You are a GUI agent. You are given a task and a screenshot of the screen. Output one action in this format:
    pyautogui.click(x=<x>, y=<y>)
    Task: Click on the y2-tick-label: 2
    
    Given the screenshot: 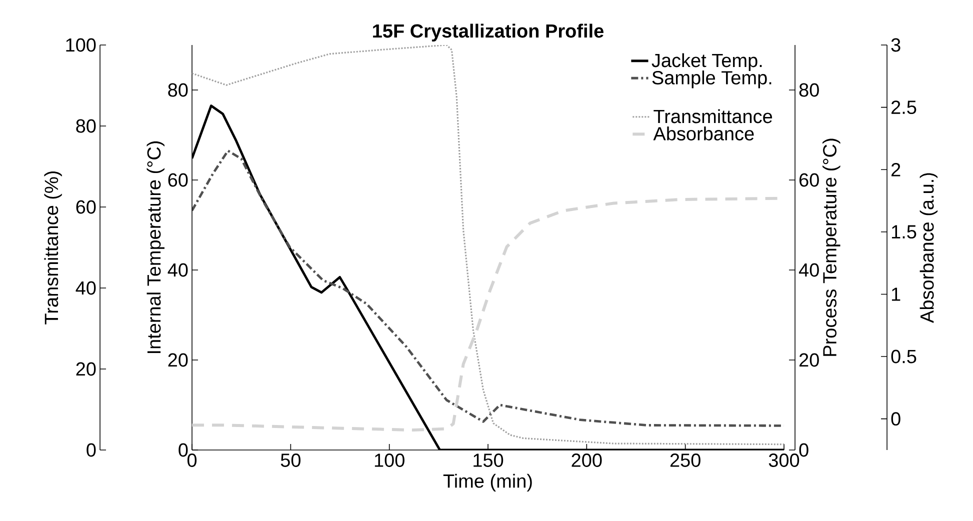 What is the action you would take?
    pyautogui.click(x=896, y=169)
    